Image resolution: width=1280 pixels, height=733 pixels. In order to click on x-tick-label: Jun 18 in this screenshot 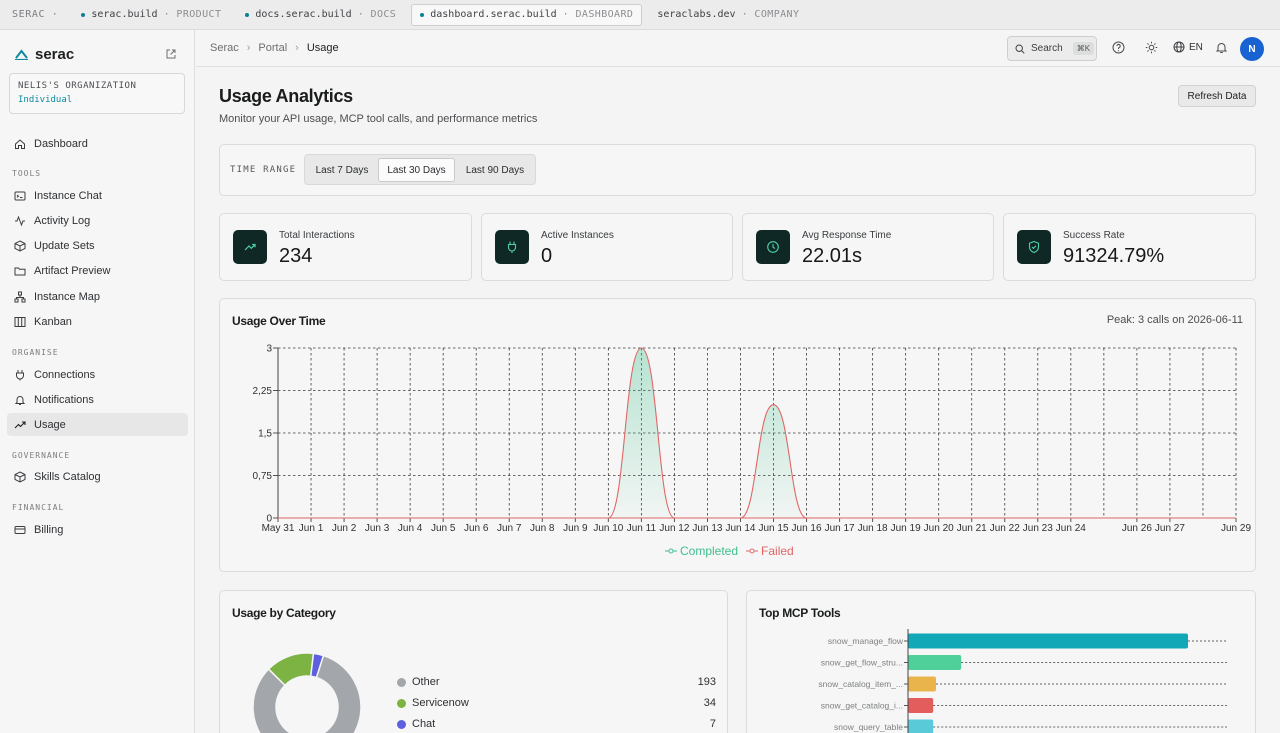, I will do `click(873, 528)`.